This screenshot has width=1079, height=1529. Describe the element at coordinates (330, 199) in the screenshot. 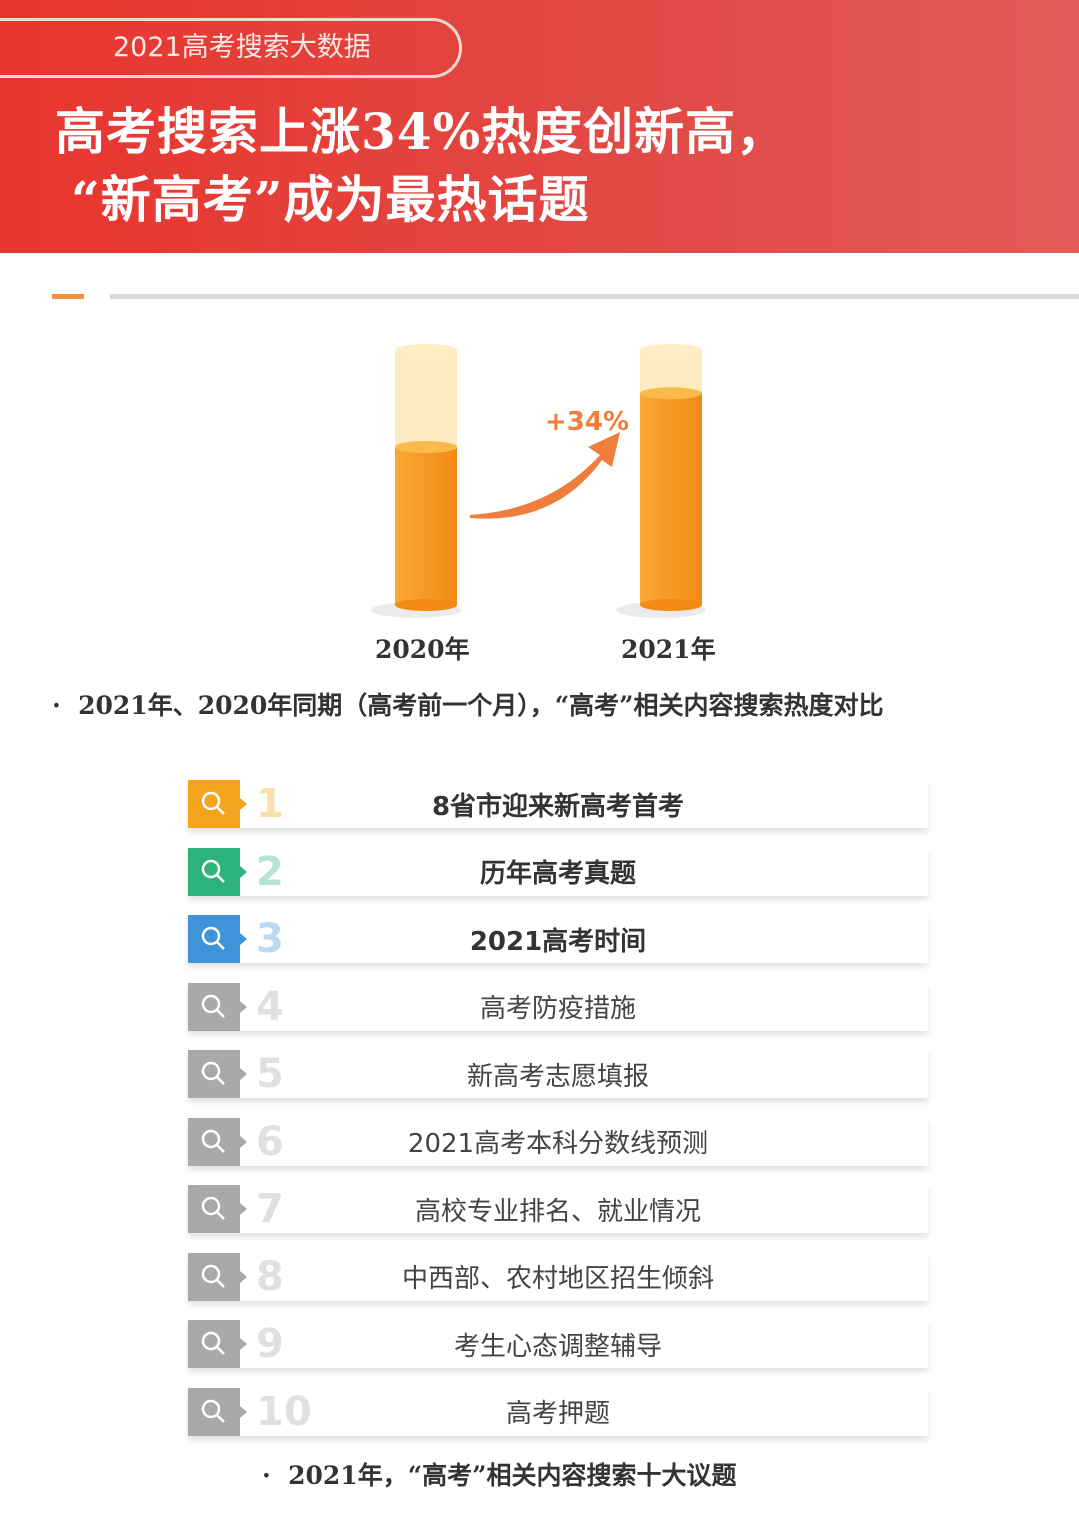

I see `title-line-2: “新高考”成为最热话题` at that location.